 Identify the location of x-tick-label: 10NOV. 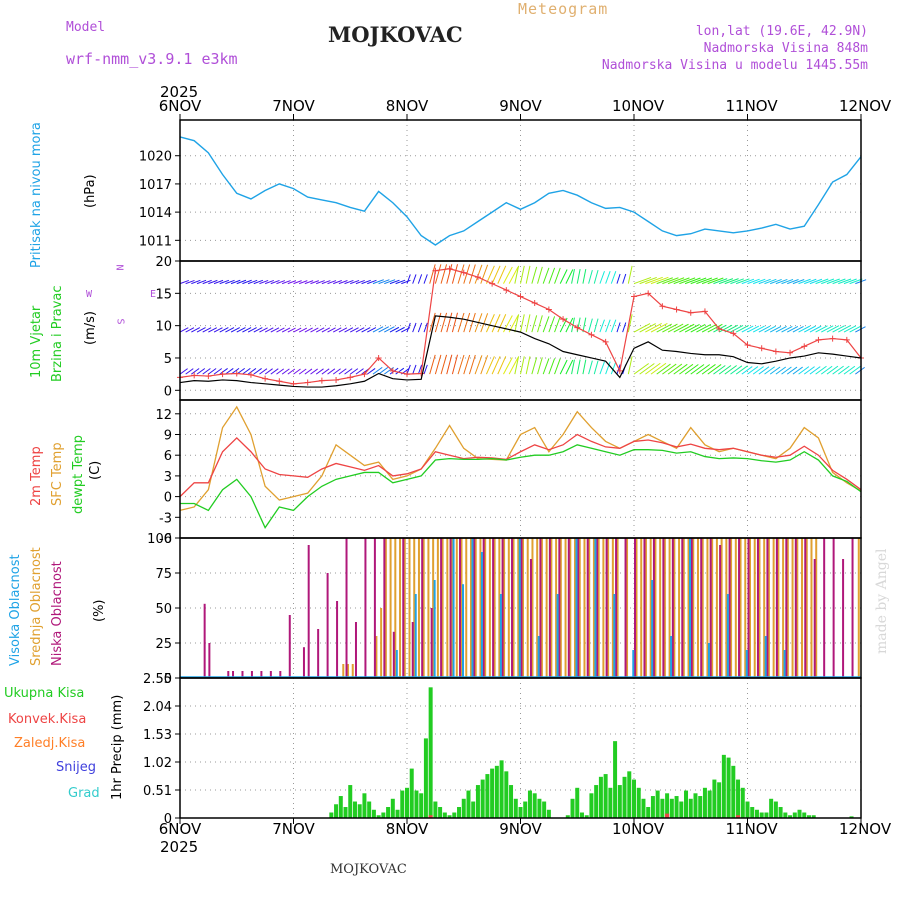
(638, 106).